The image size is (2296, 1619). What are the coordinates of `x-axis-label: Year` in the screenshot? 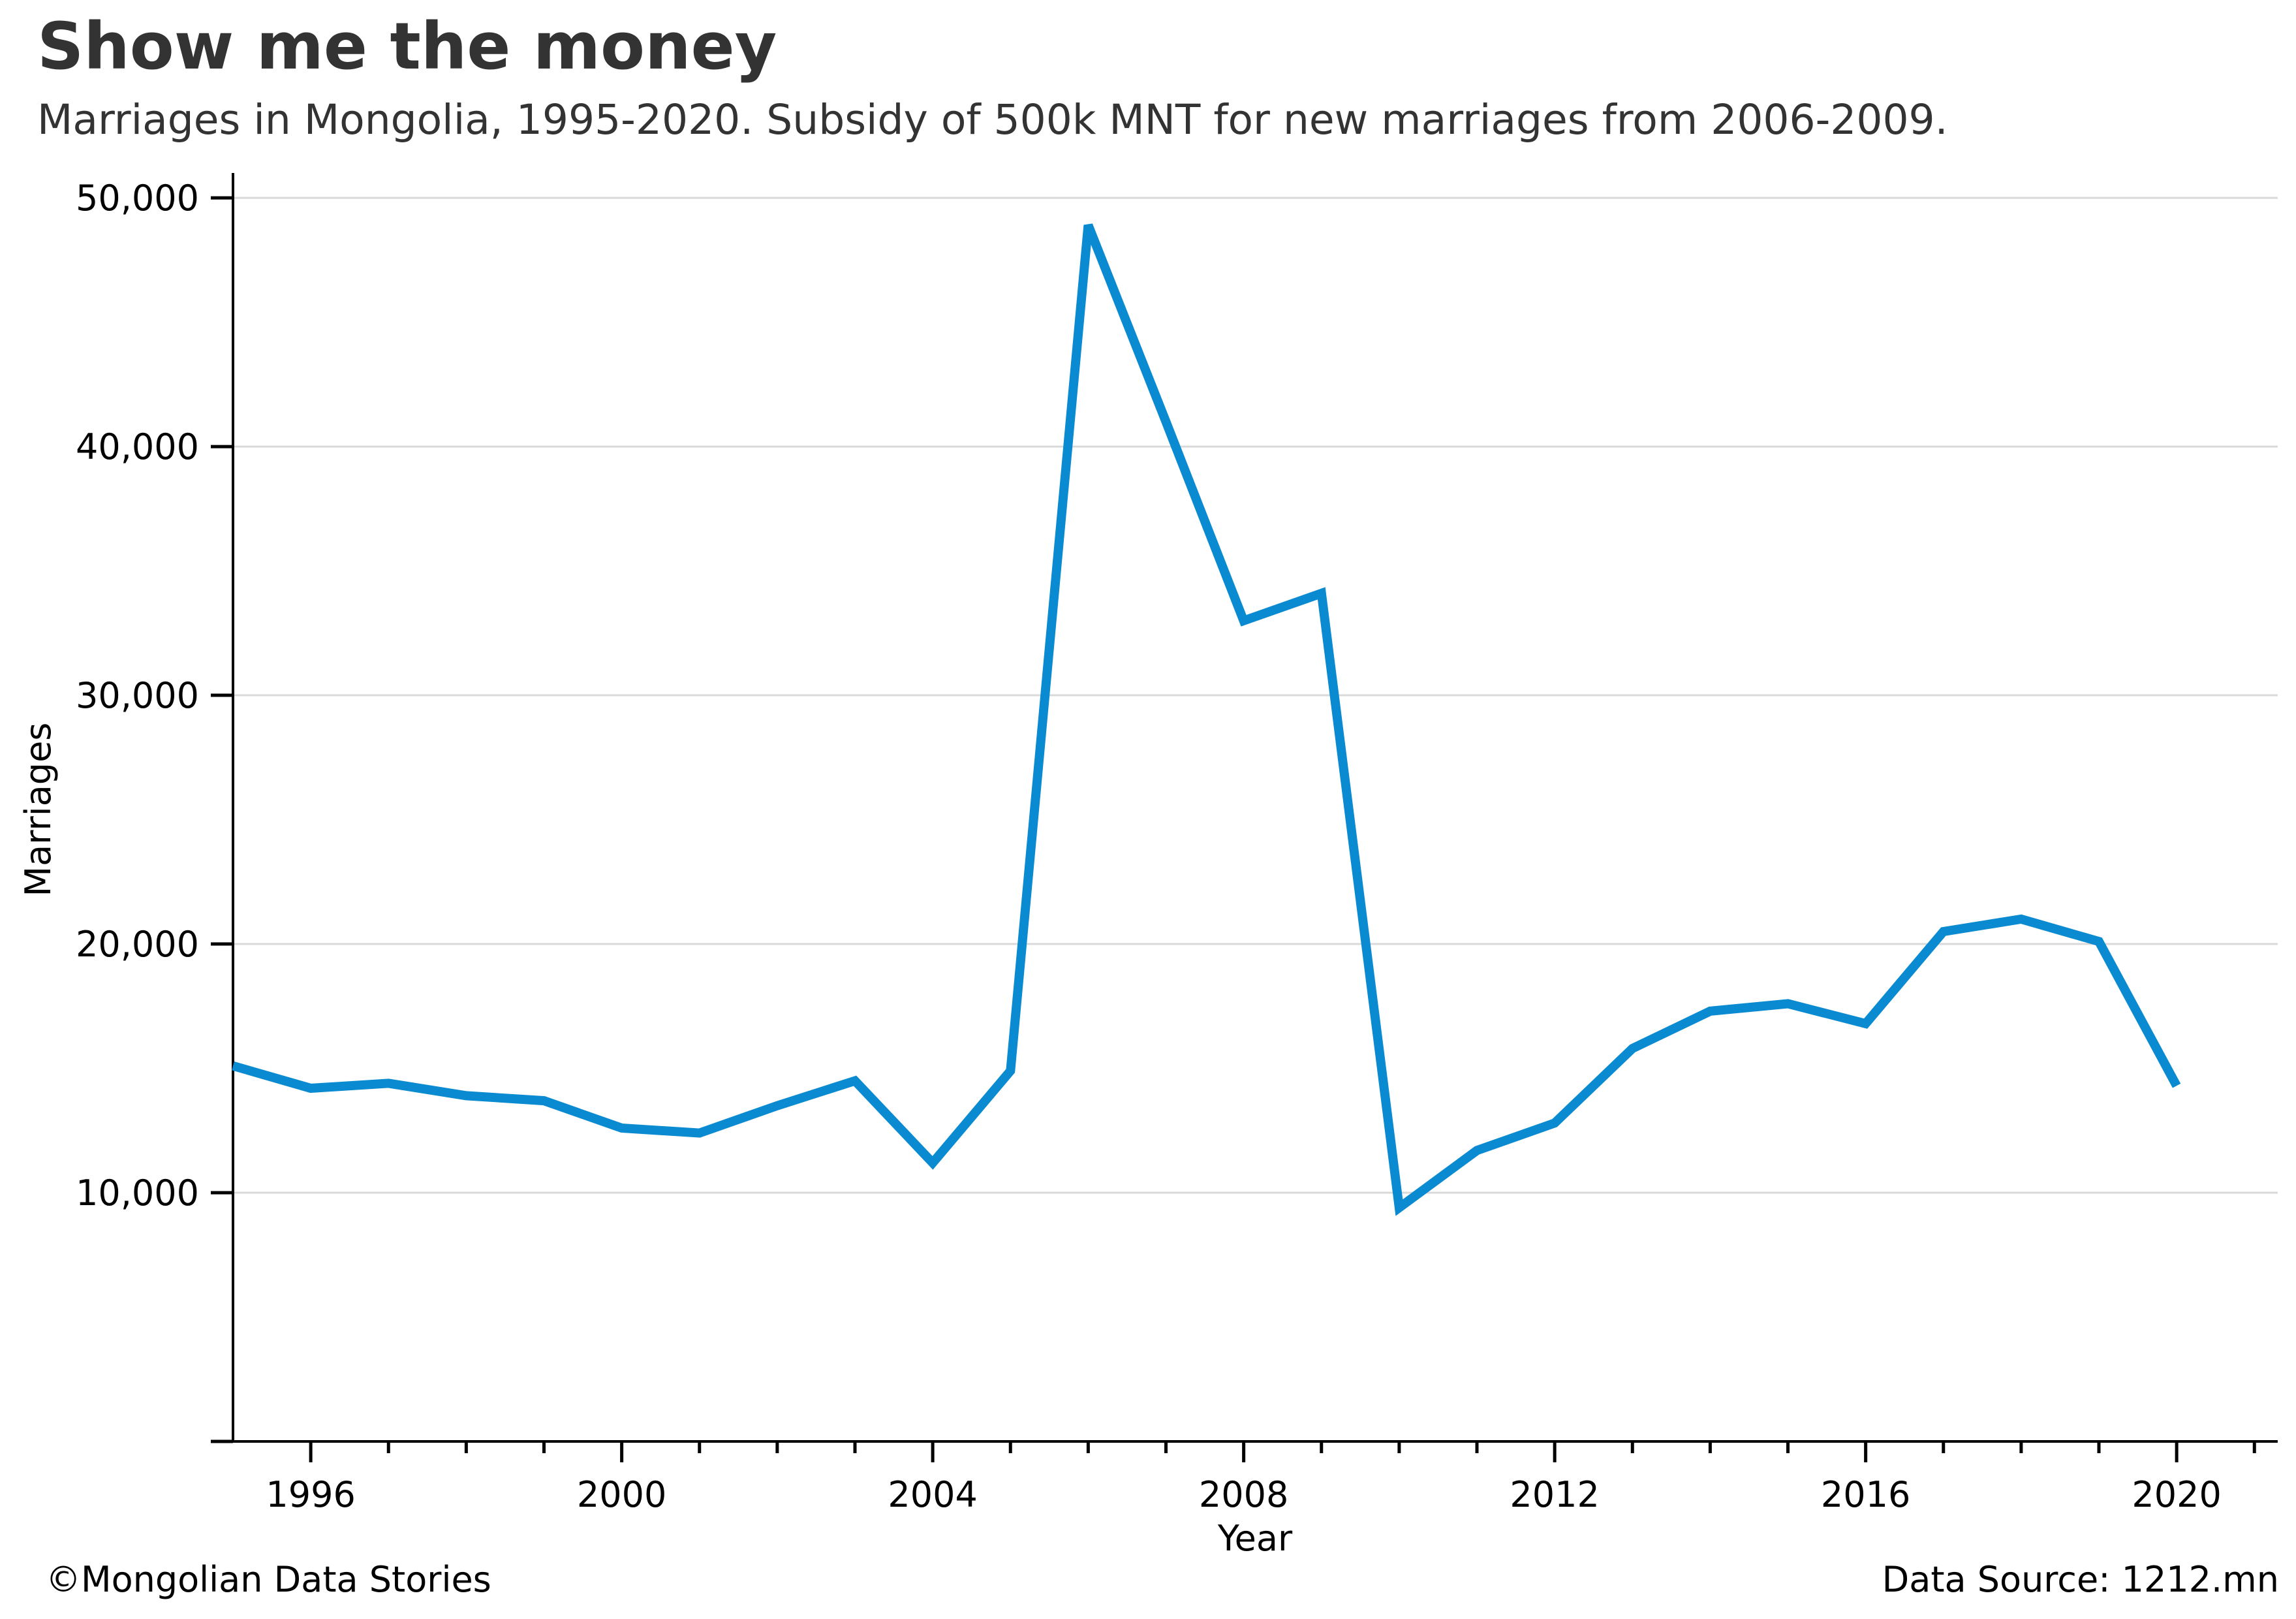 It's located at (1255, 1539).